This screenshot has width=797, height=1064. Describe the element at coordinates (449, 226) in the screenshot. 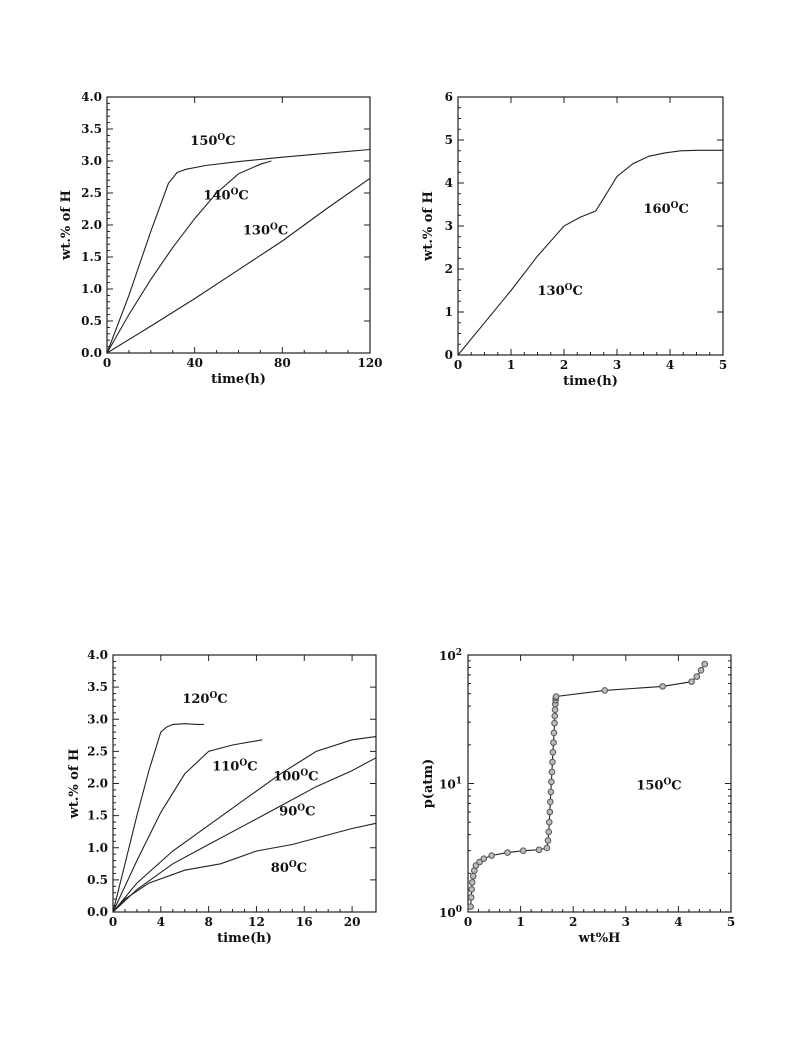

I see `y-tick-label: 3` at that location.